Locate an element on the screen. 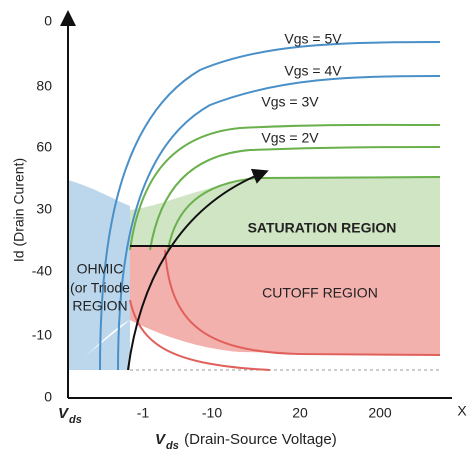 This screenshot has width=474, height=454. y-tick-label: 80 is located at coordinates (44, 86).